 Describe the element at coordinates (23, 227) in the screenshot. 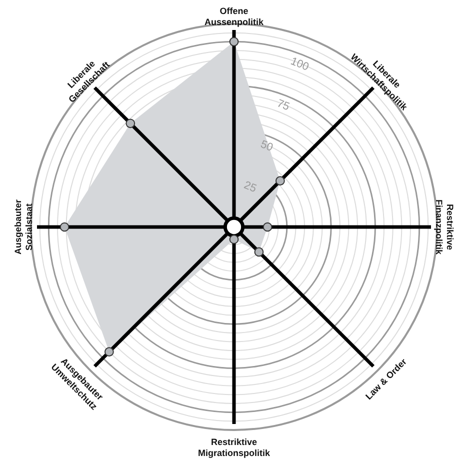

I see `spoke-label: Ausgebauter Sozialstaat` at that location.